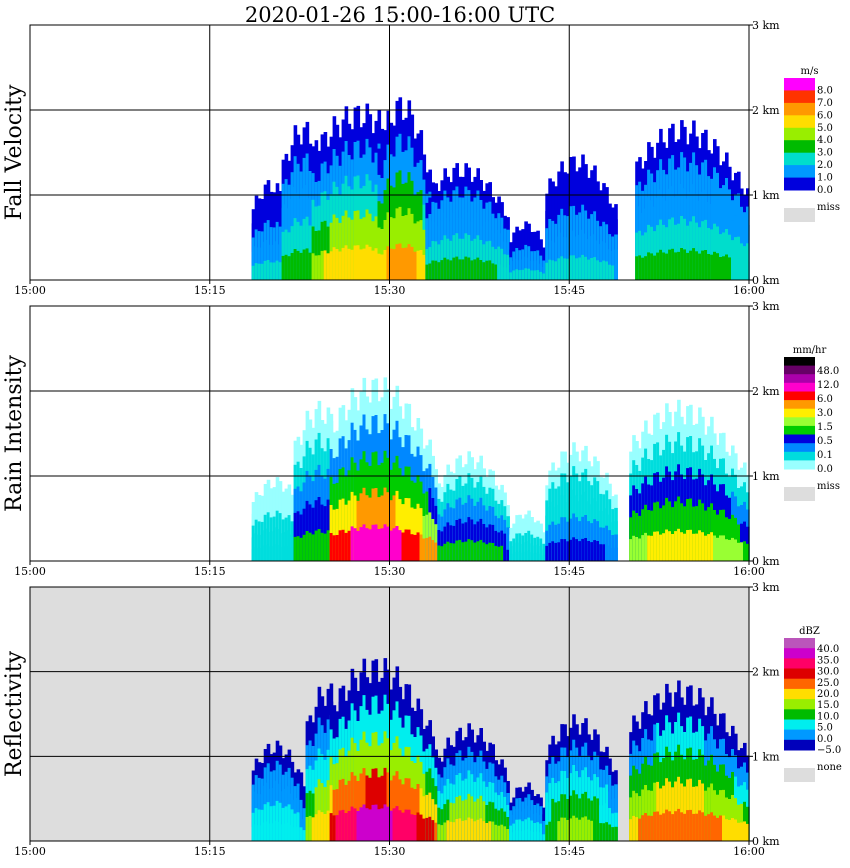 The image size is (850, 868). Describe the element at coordinates (766, 476) in the screenshot. I see `y-tick-label: 1 km` at that location.